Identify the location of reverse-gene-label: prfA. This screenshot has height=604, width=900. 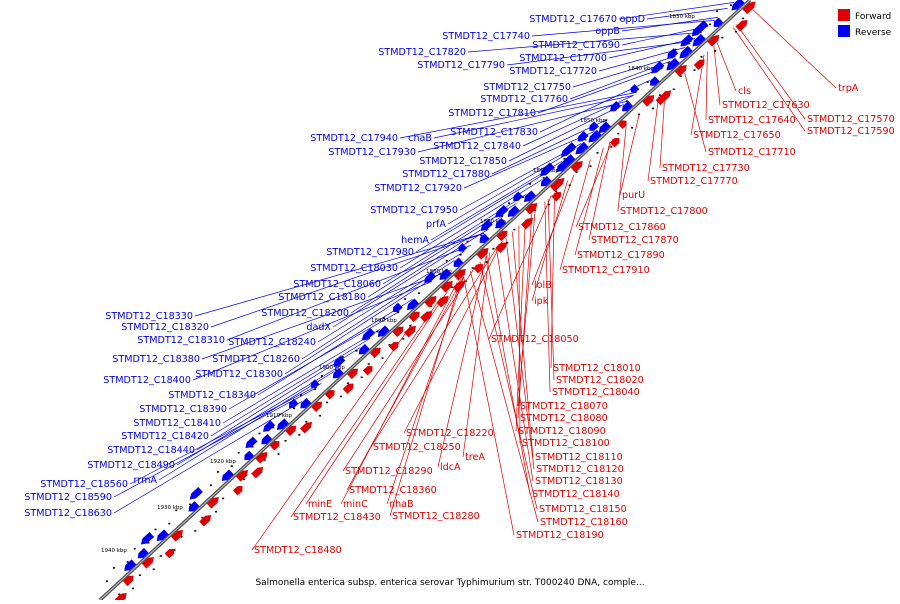
(436, 224).